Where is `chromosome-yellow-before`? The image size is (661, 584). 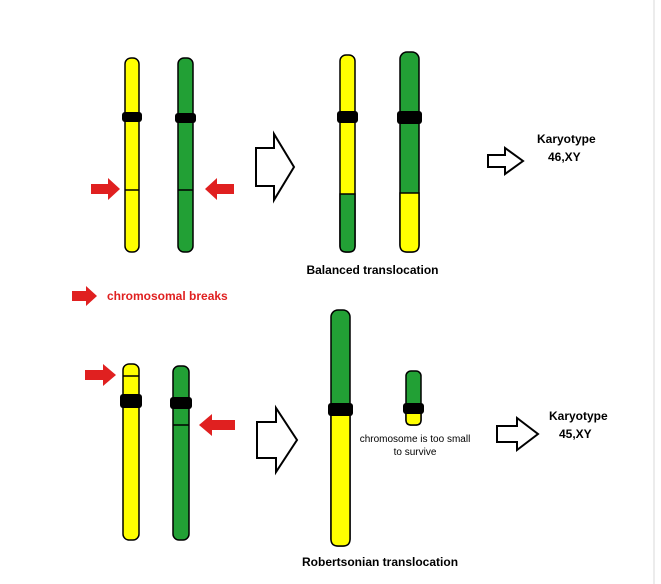
chromosome-yellow-before is located at coordinates (132, 155).